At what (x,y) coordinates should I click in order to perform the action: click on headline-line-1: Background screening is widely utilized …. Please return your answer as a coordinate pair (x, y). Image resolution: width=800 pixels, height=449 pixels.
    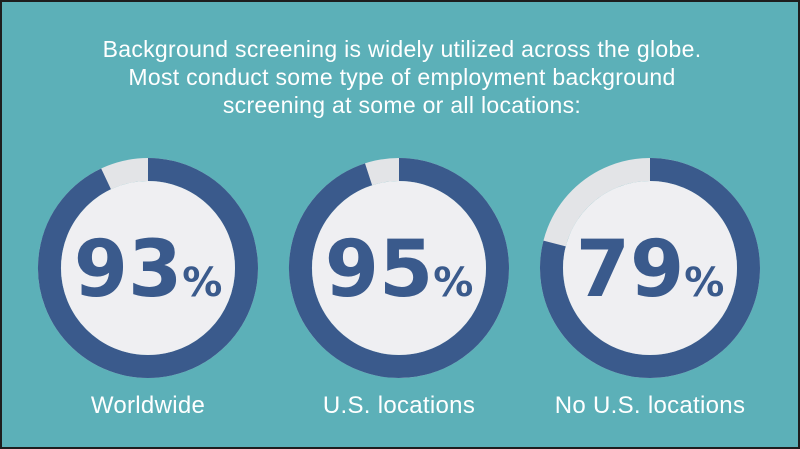
    Looking at the image, I should click on (402, 49).